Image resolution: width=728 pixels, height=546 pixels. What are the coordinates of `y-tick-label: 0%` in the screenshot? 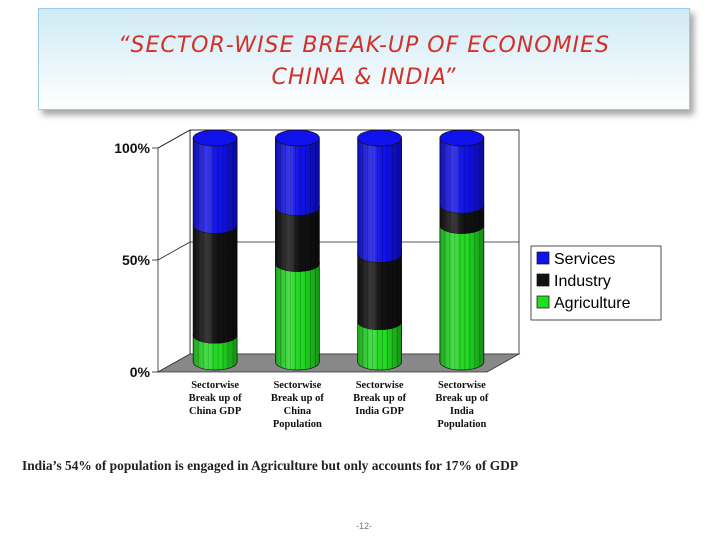 It's located at (140, 372).